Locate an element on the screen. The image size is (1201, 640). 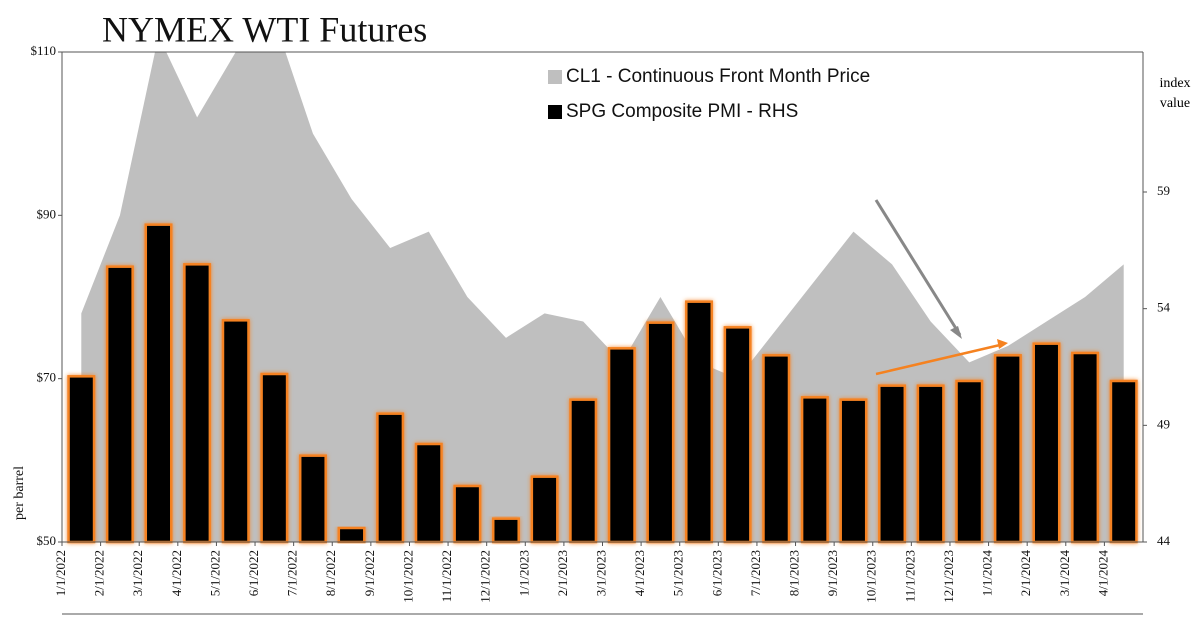
x-tick-label: 9/1/2022 is located at coordinates (369, 573).